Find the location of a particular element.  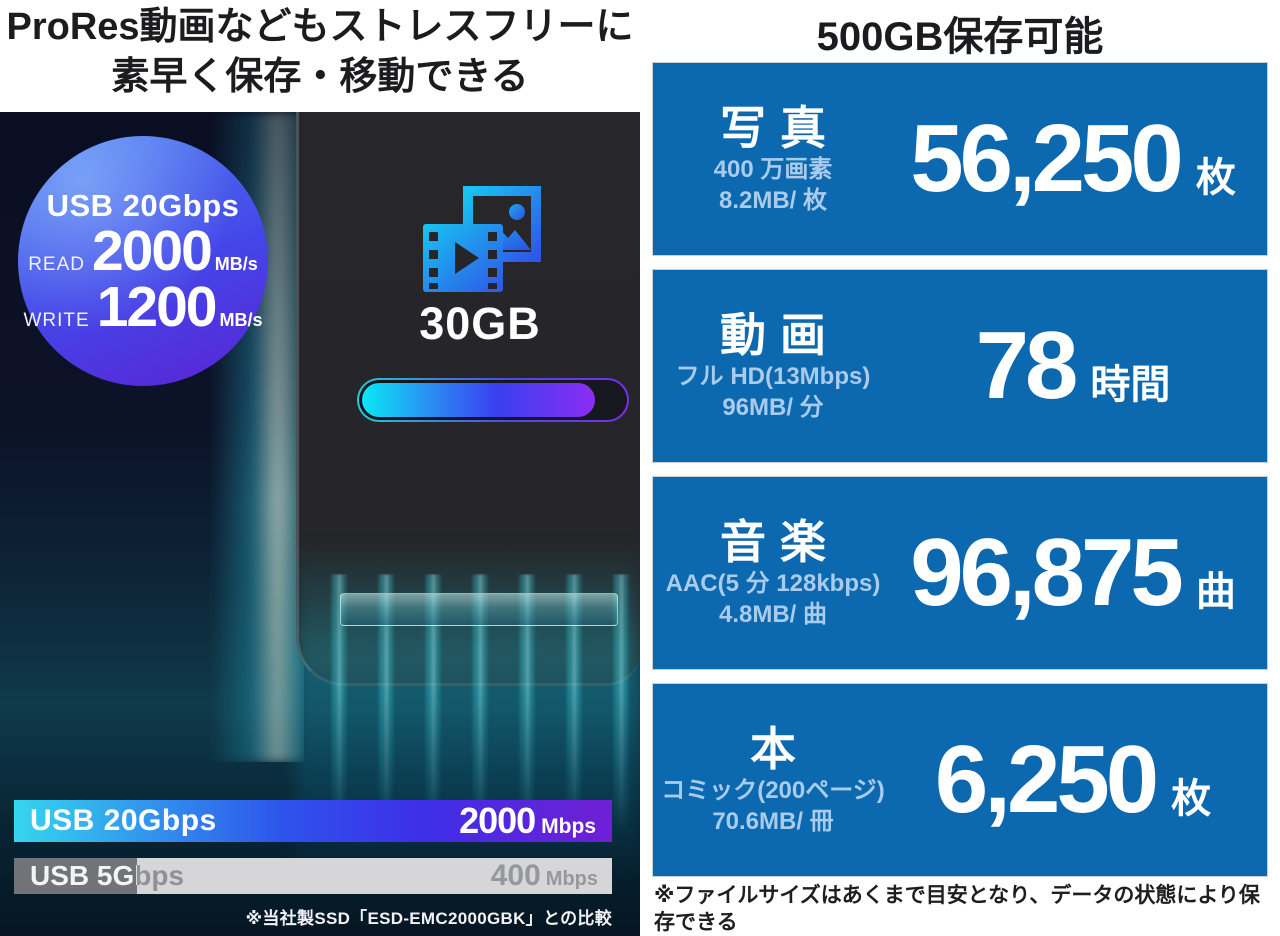

category-label: 本 is located at coordinates (780, 749).